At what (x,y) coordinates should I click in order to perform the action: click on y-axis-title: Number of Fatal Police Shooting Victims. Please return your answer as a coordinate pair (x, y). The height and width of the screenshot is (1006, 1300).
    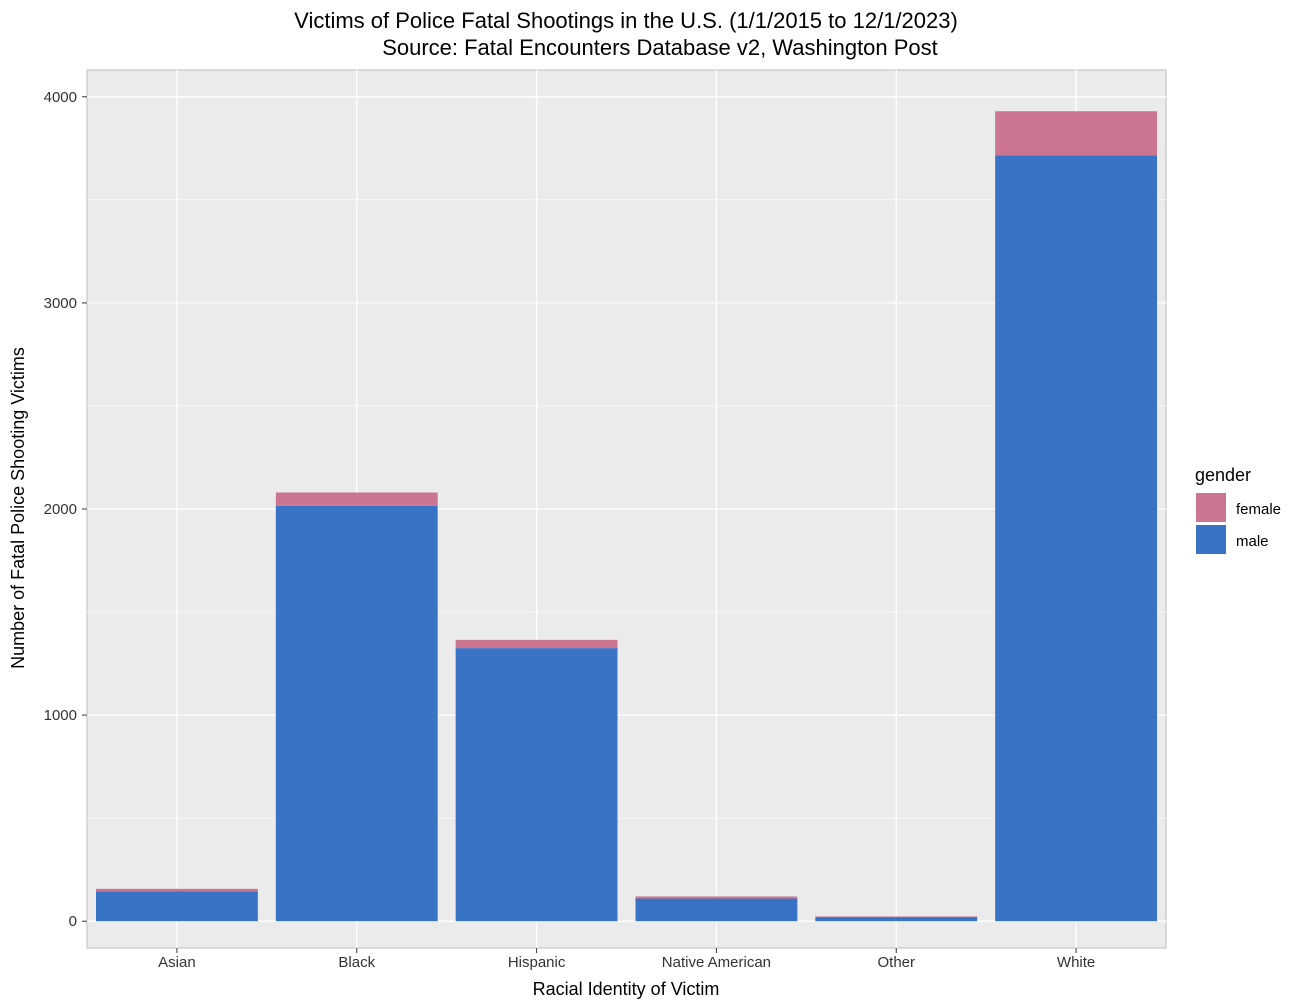
    Looking at the image, I should click on (18, 508).